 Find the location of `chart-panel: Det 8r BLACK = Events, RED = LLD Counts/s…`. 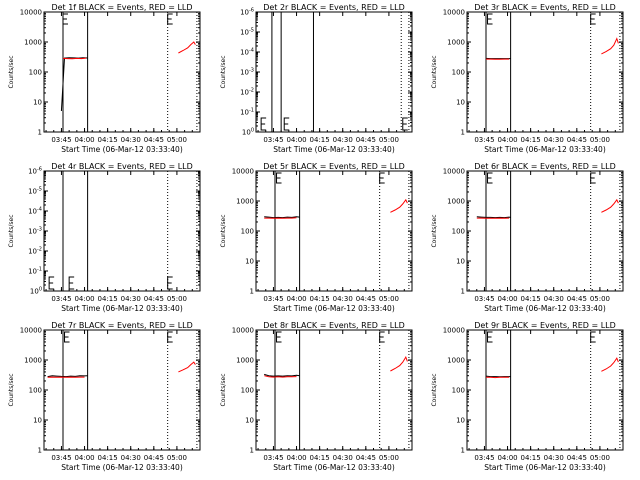

chart-panel: Det 8r BLACK = Events, RED = LLD Counts/s… is located at coordinates (316, 396).